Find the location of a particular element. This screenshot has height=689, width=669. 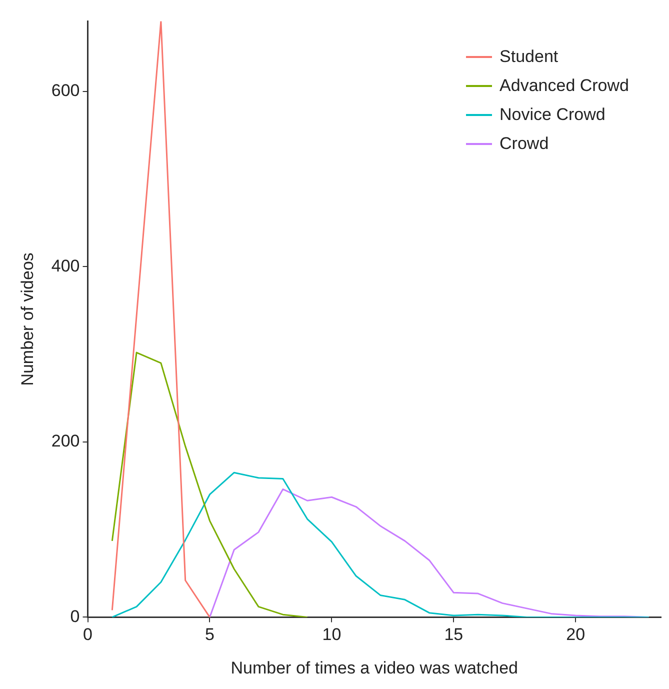

y-tick-label: 400 is located at coordinates (65, 266).